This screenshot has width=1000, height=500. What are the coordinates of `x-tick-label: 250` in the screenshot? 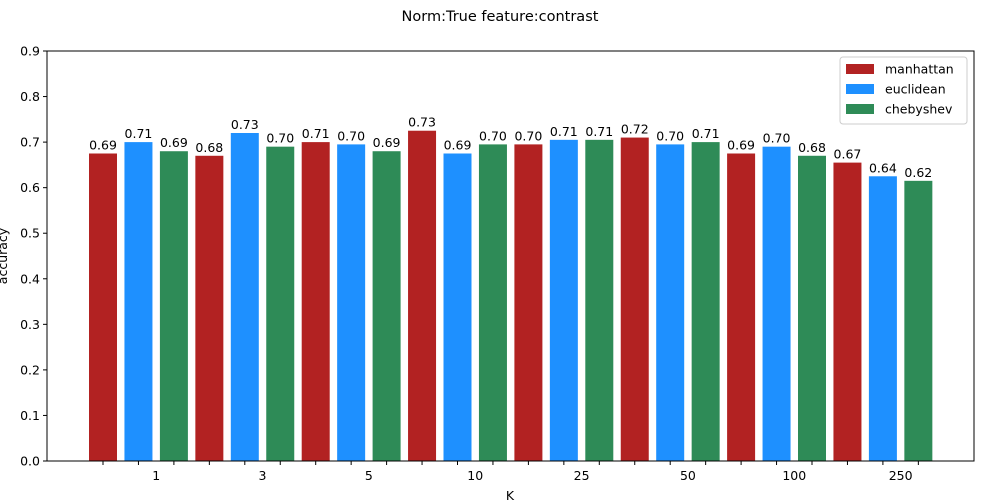 It's located at (901, 475).